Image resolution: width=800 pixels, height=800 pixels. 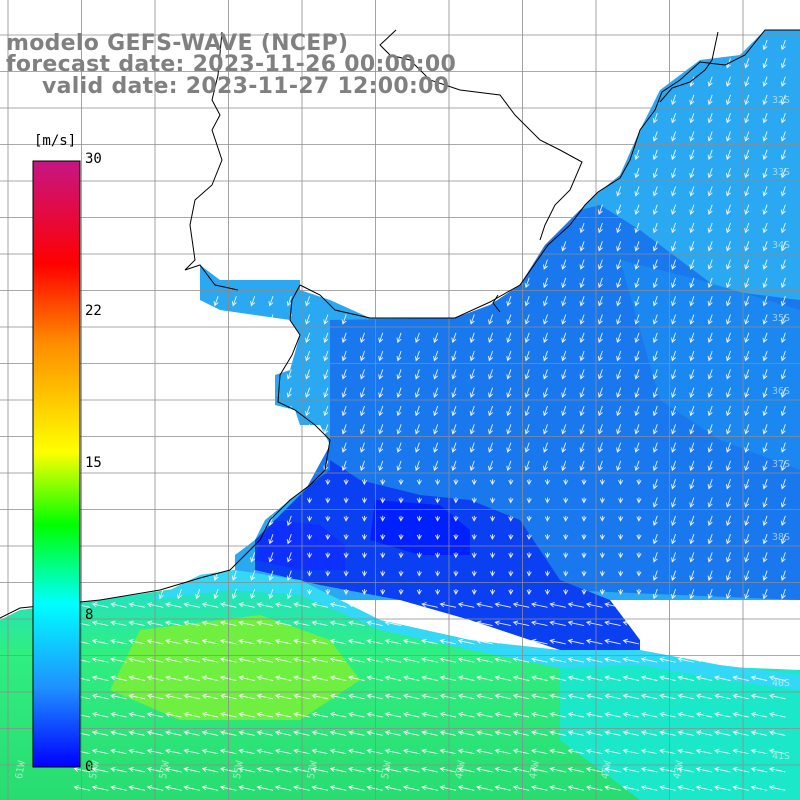 I want to click on border-brazil-uruguay, so click(x=481, y=135).